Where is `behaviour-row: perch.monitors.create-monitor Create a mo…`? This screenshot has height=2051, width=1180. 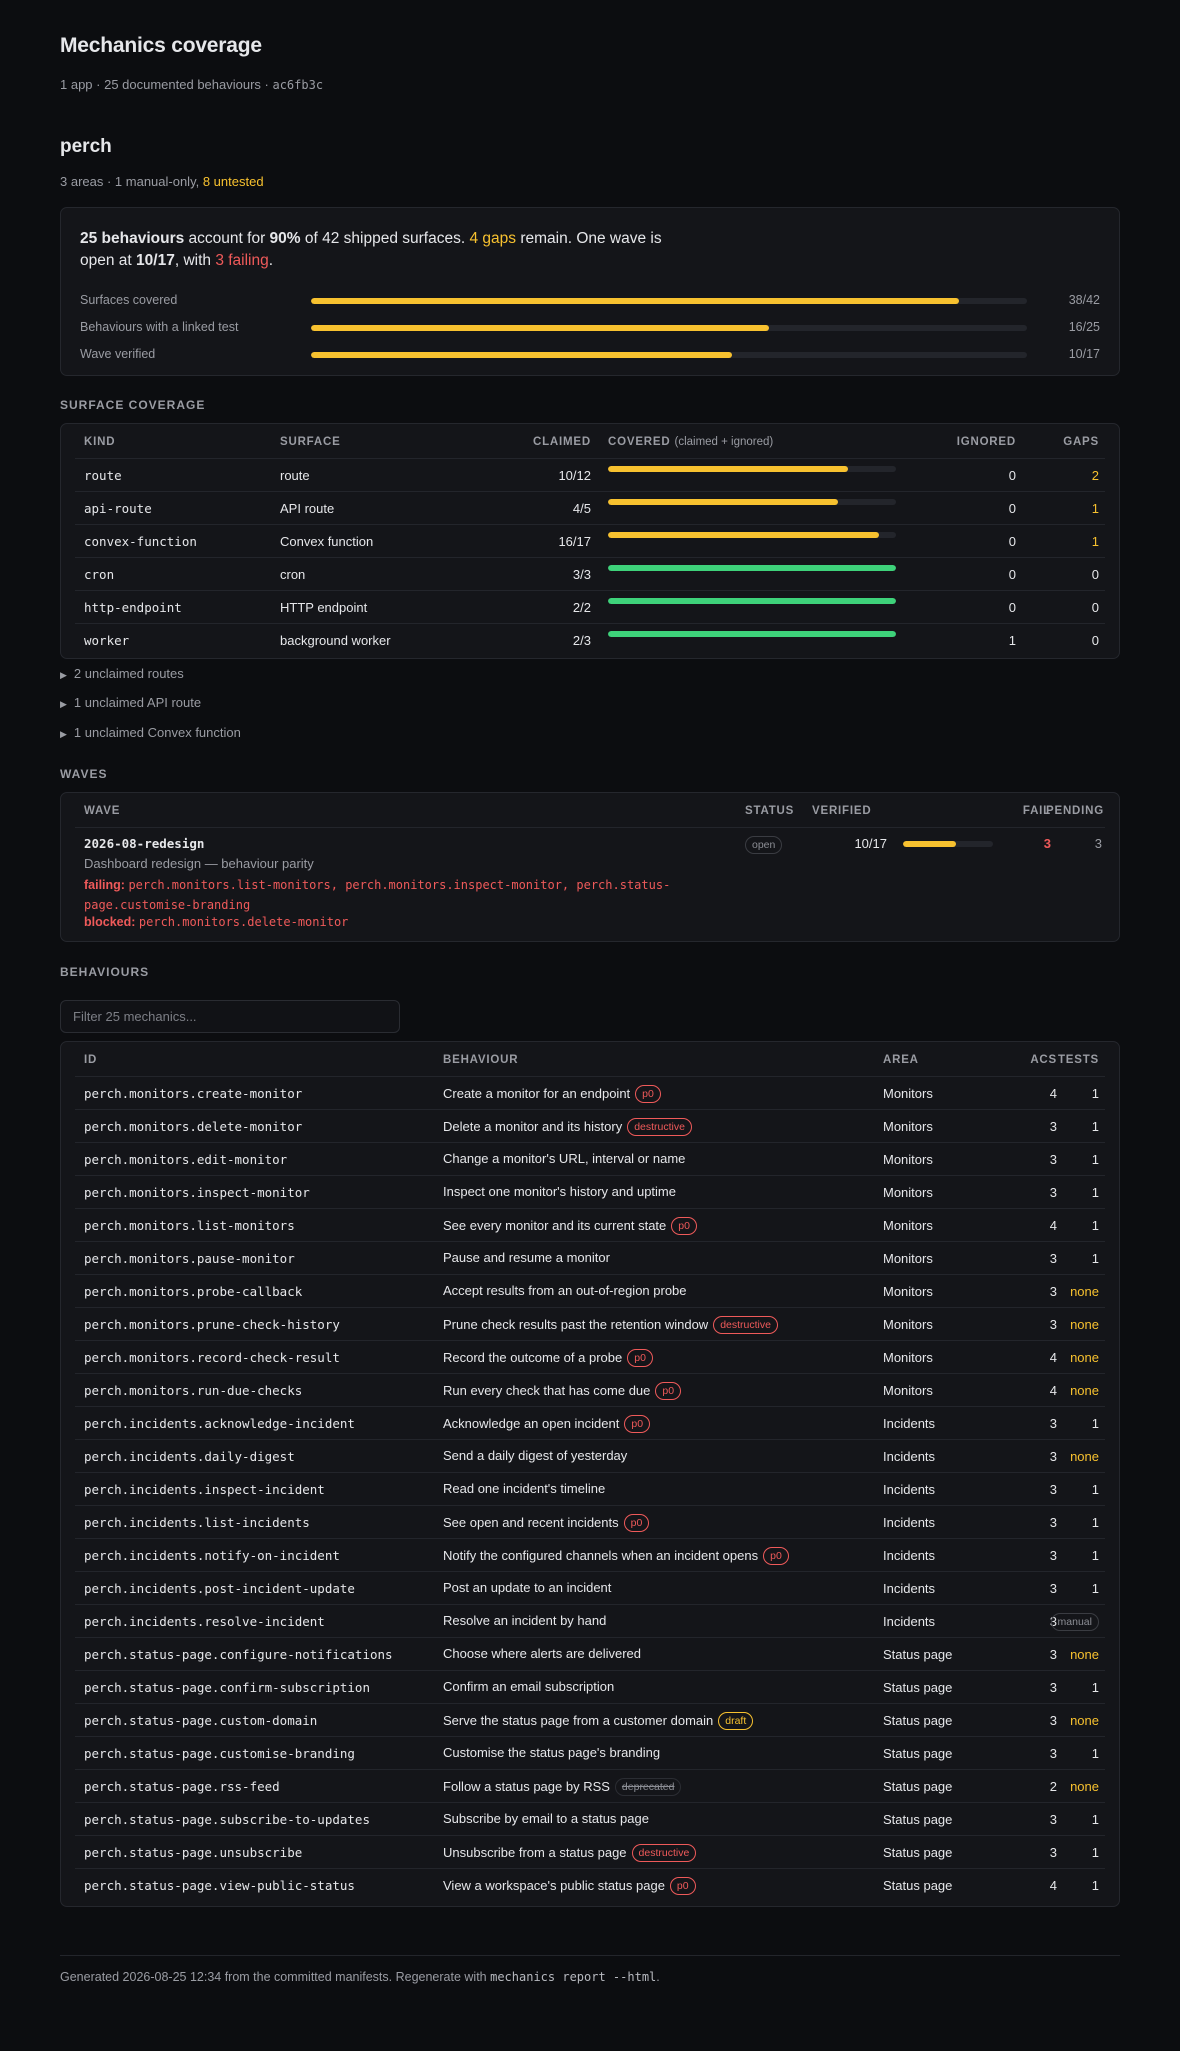 behaviour-row: perch.monitors.create-monitor Create a mo… is located at coordinates (590, 1092).